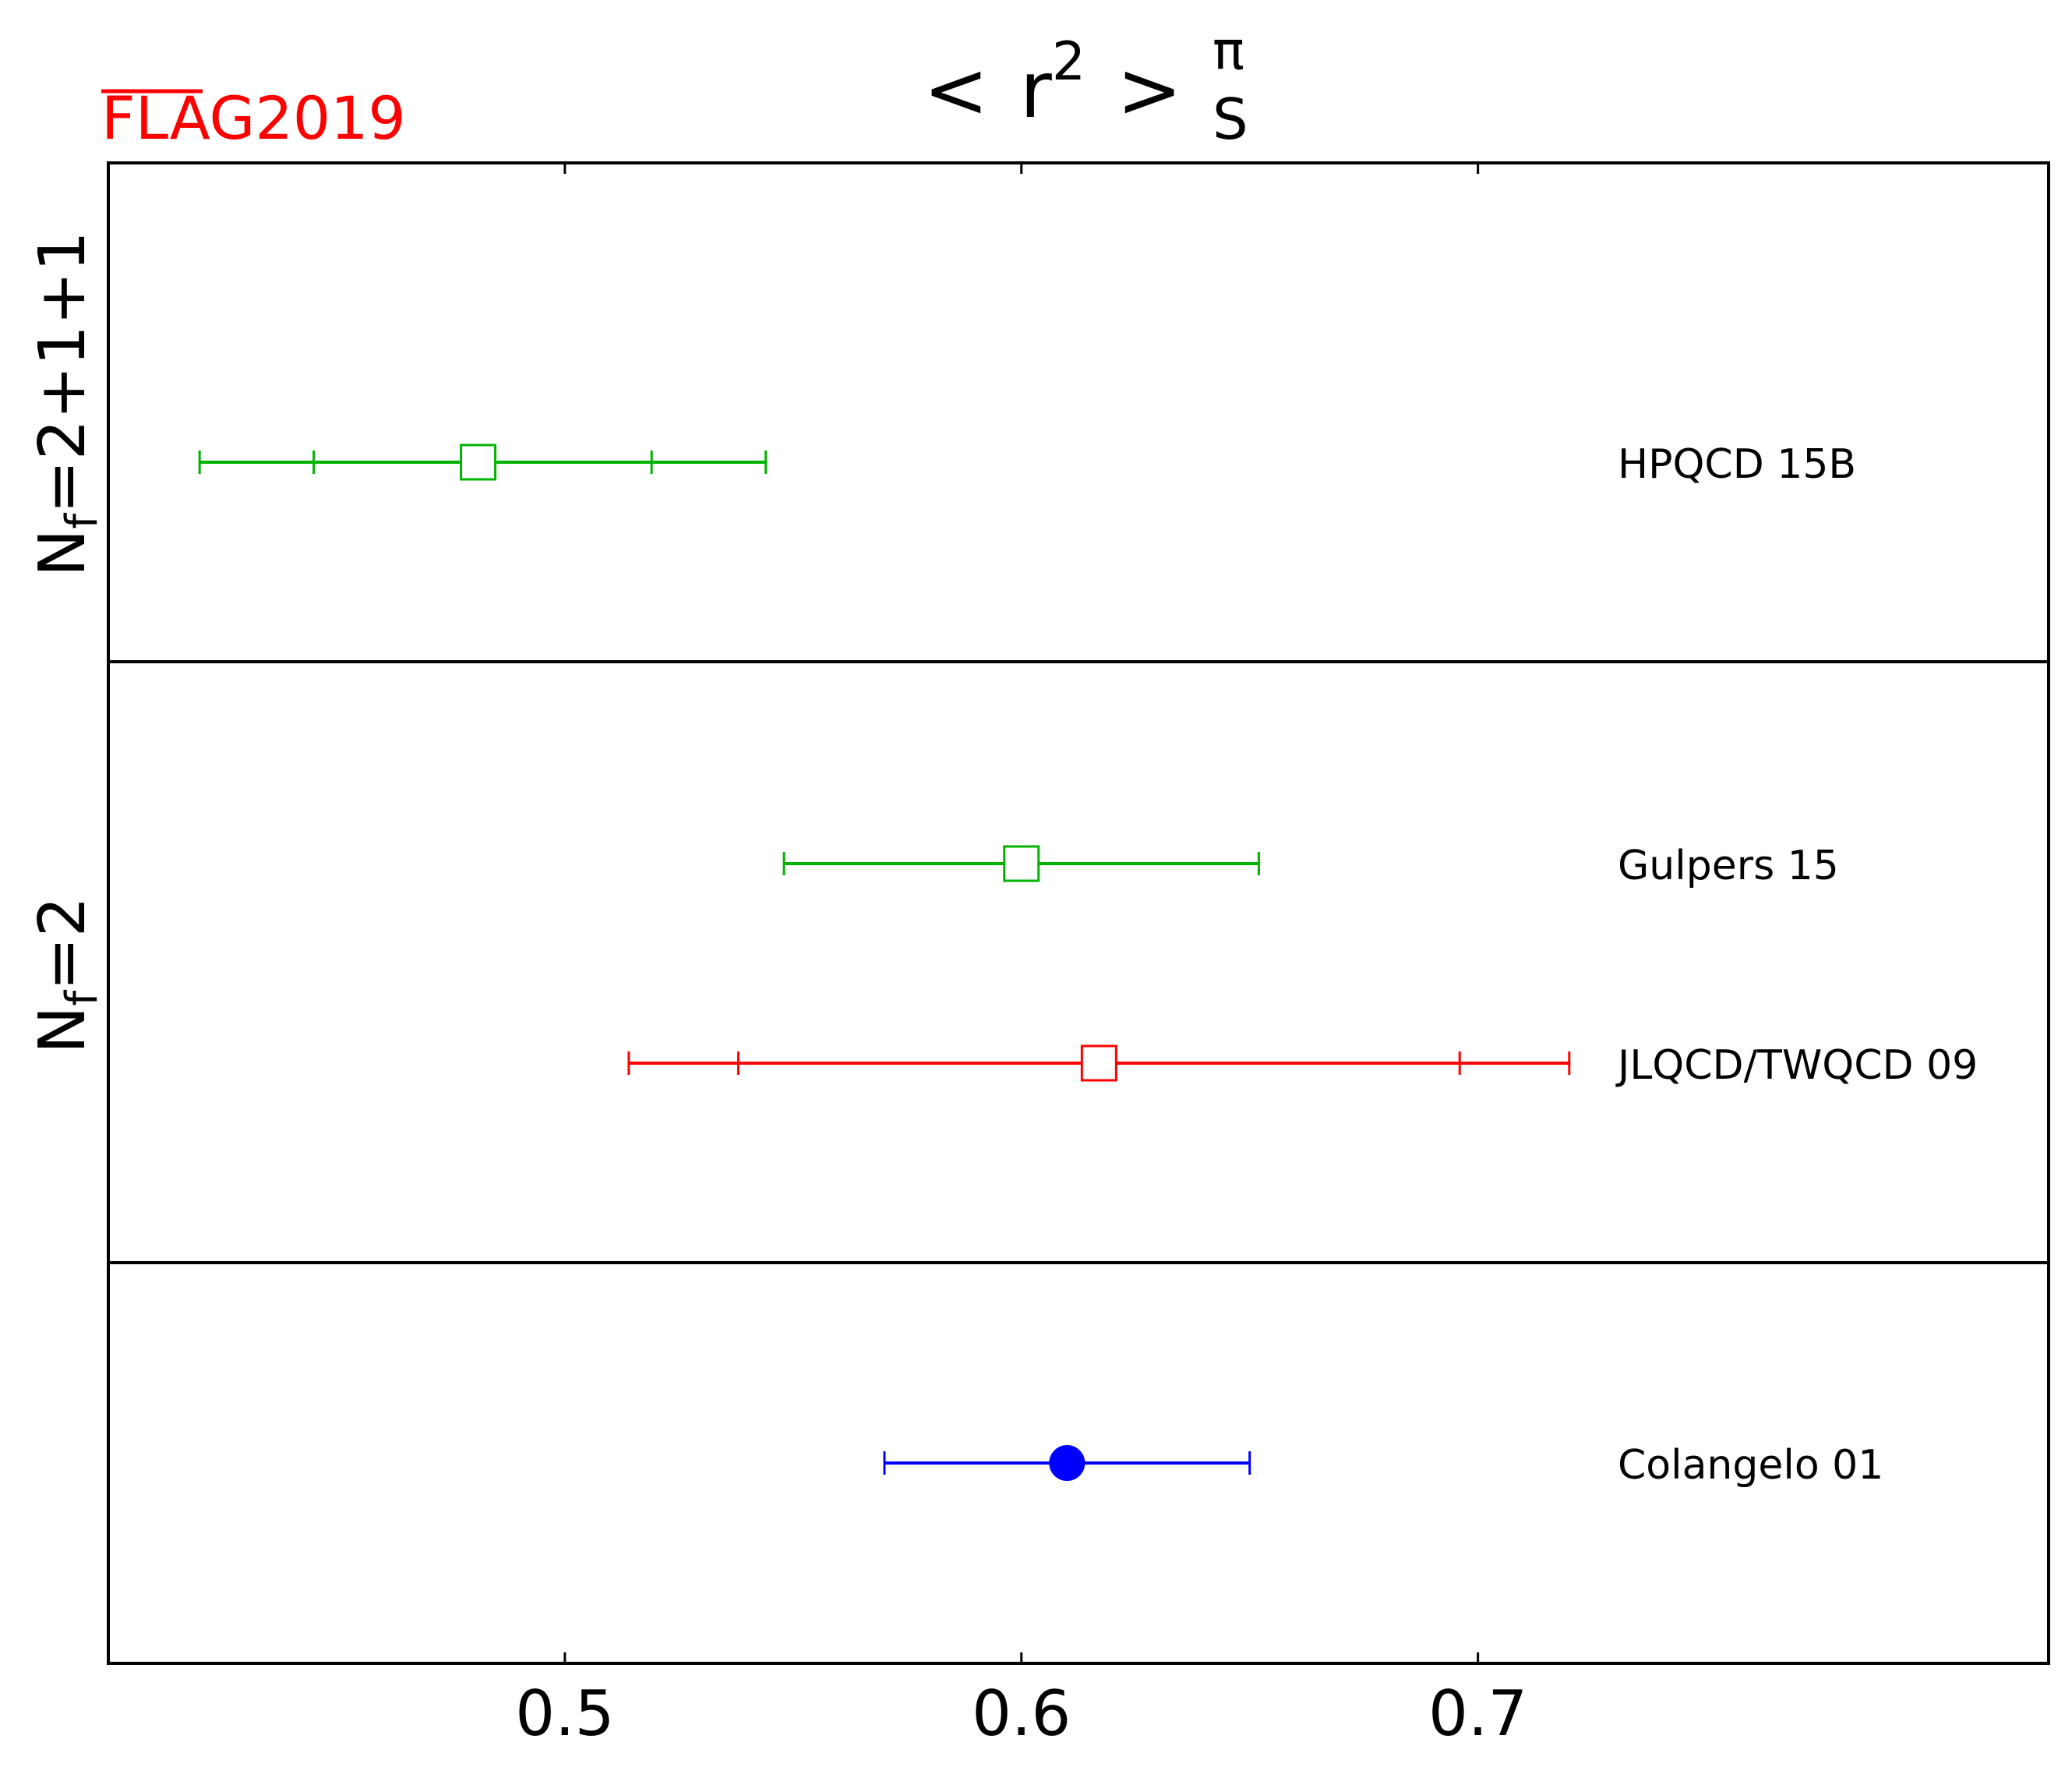  I want to click on group1-rest: =2, so click(63, 943).